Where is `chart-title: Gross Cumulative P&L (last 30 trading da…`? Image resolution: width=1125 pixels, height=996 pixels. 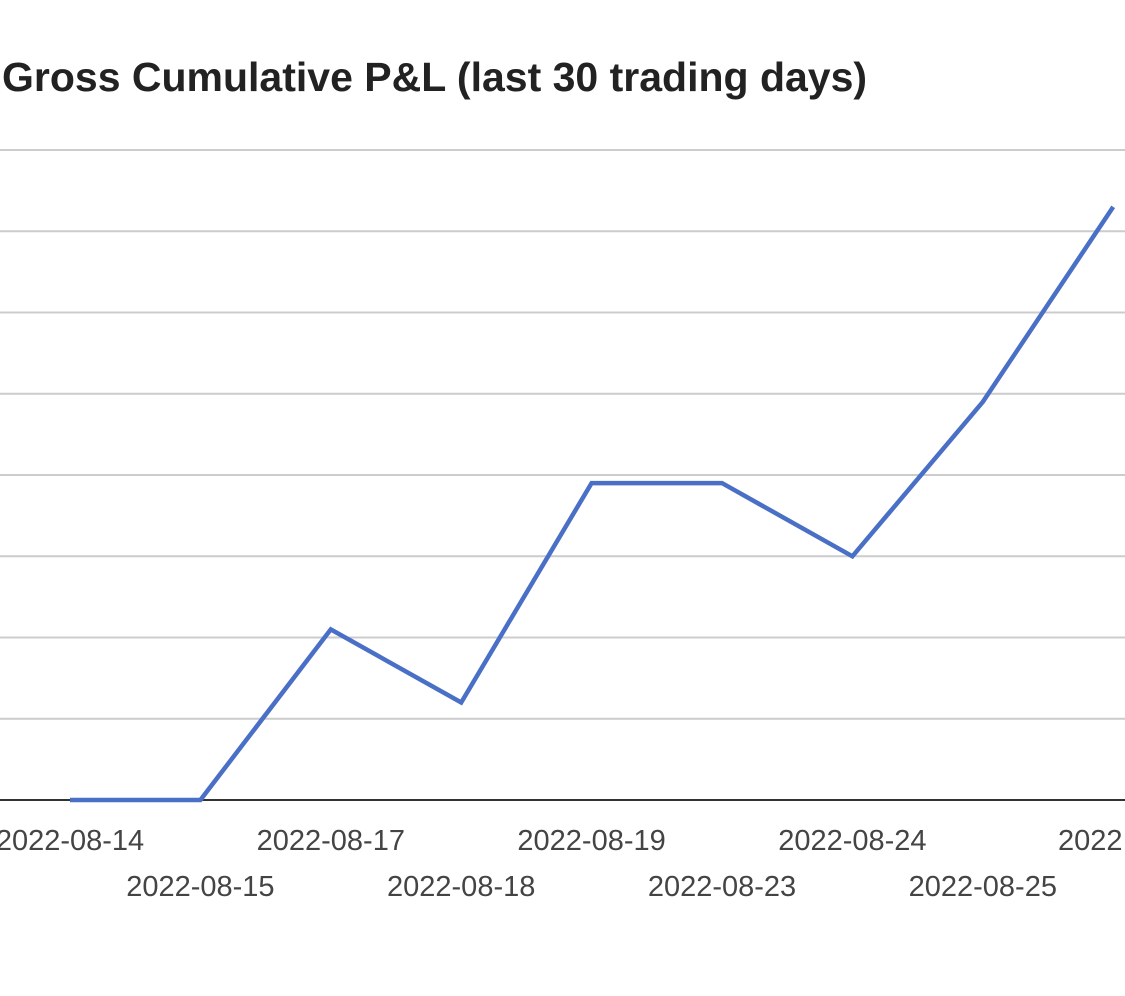 chart-title: Gross Cumulative P&L (last 30 trading da… is located at coordinates (435, 77).